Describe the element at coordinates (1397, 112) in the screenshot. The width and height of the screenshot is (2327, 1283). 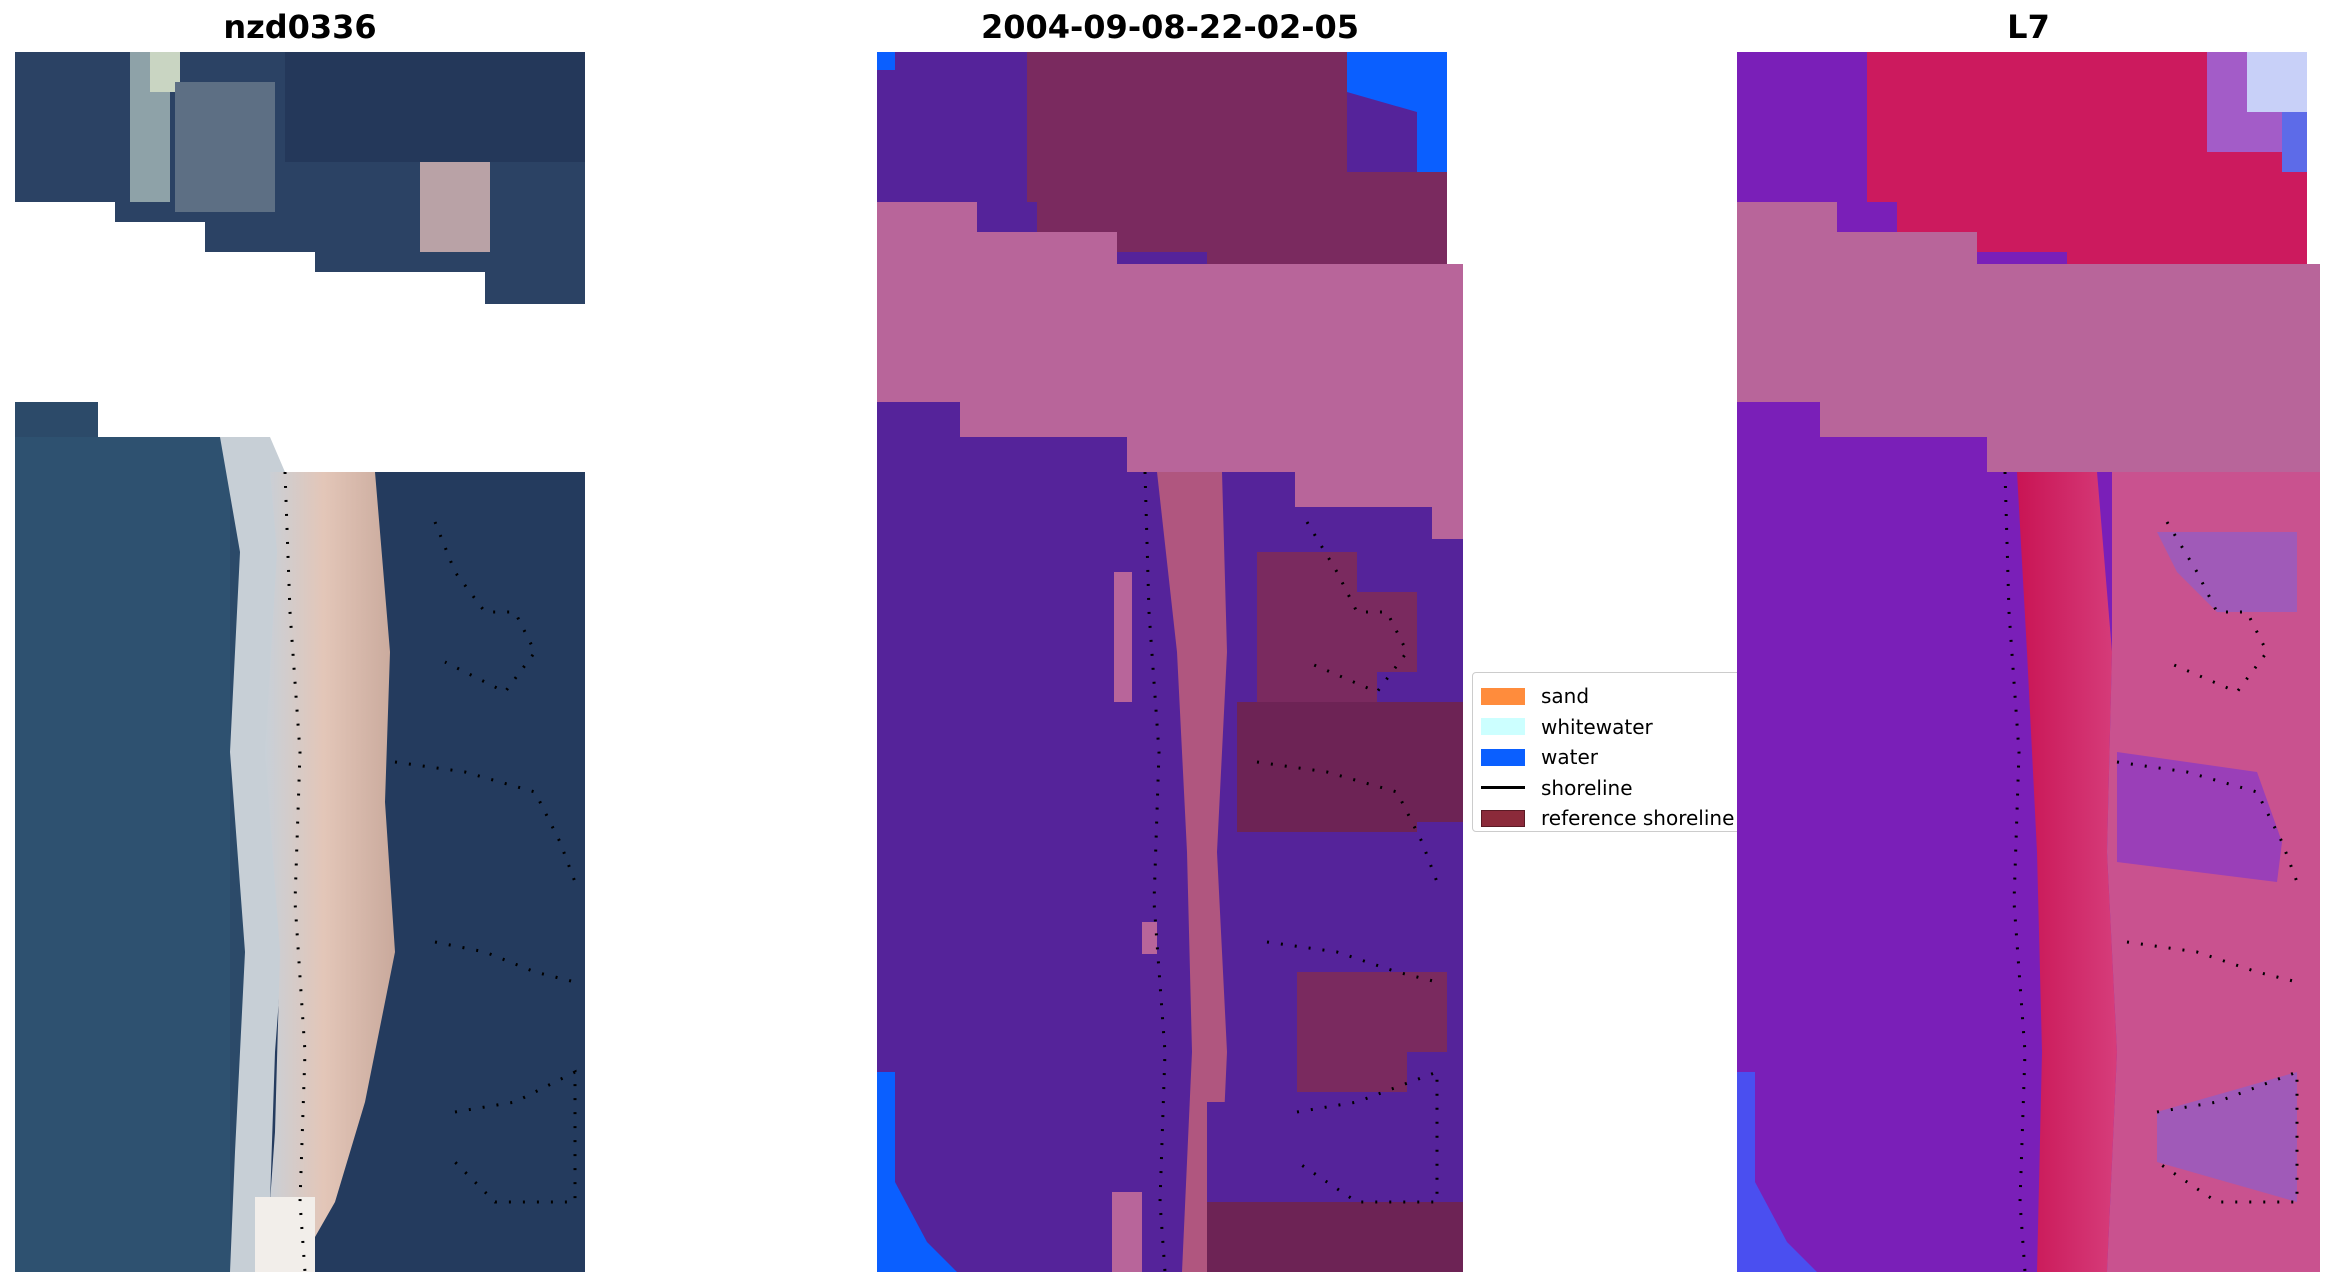
I see `class-water-topright` at that location.